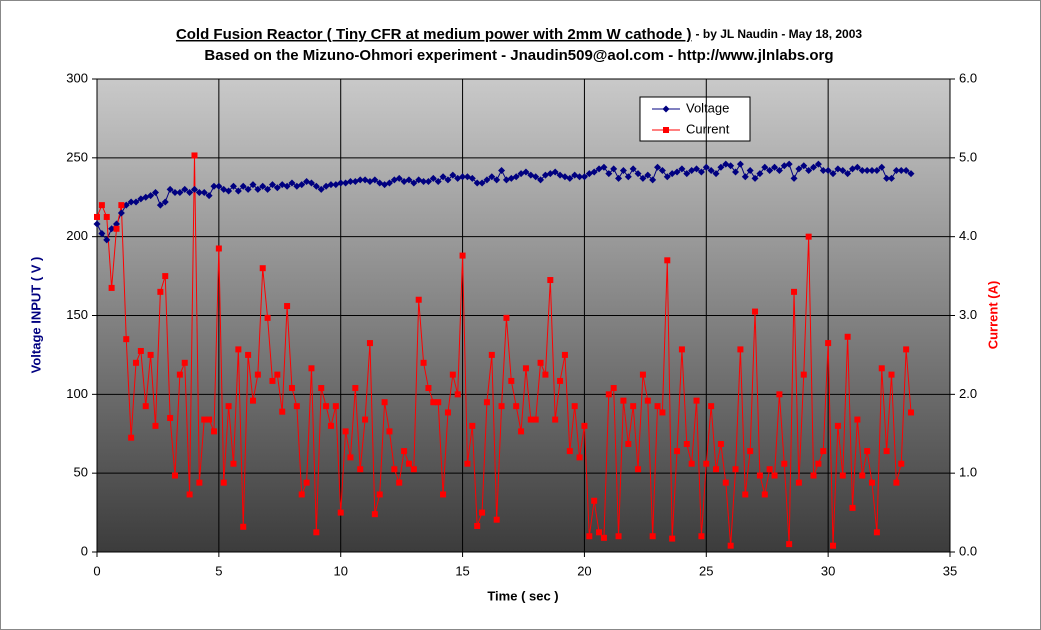 This screenshot has height=630, width=1041. What do you see at coordinates (950, 570) in the screenshot?
I see `x-tick-label: 35` at bounding box center [950, 570].